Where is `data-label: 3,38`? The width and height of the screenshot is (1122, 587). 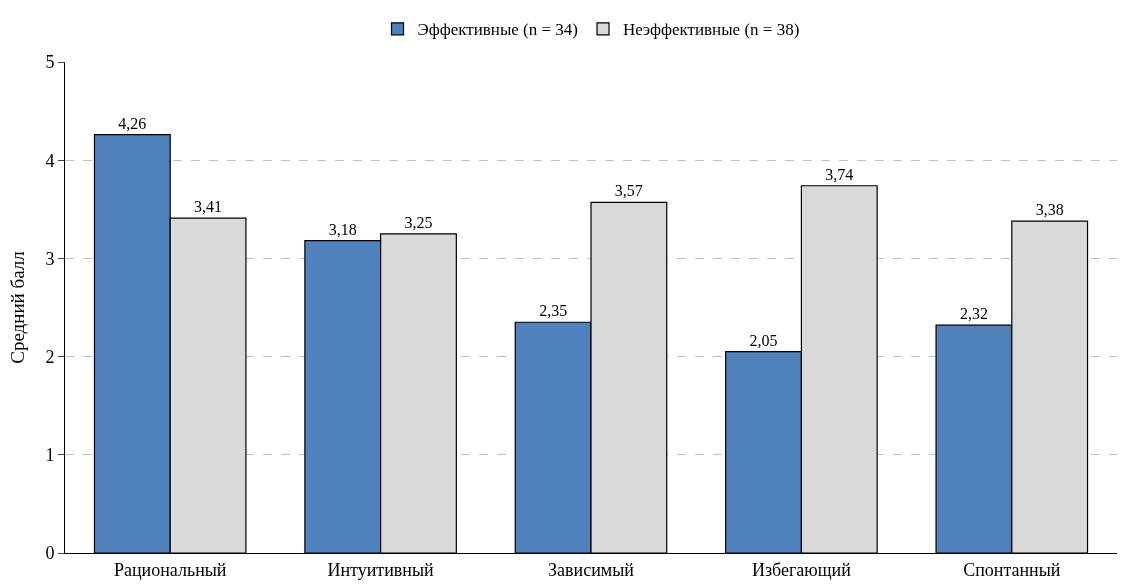 data-label: 3,38 is located at coordinates (1049, 210).